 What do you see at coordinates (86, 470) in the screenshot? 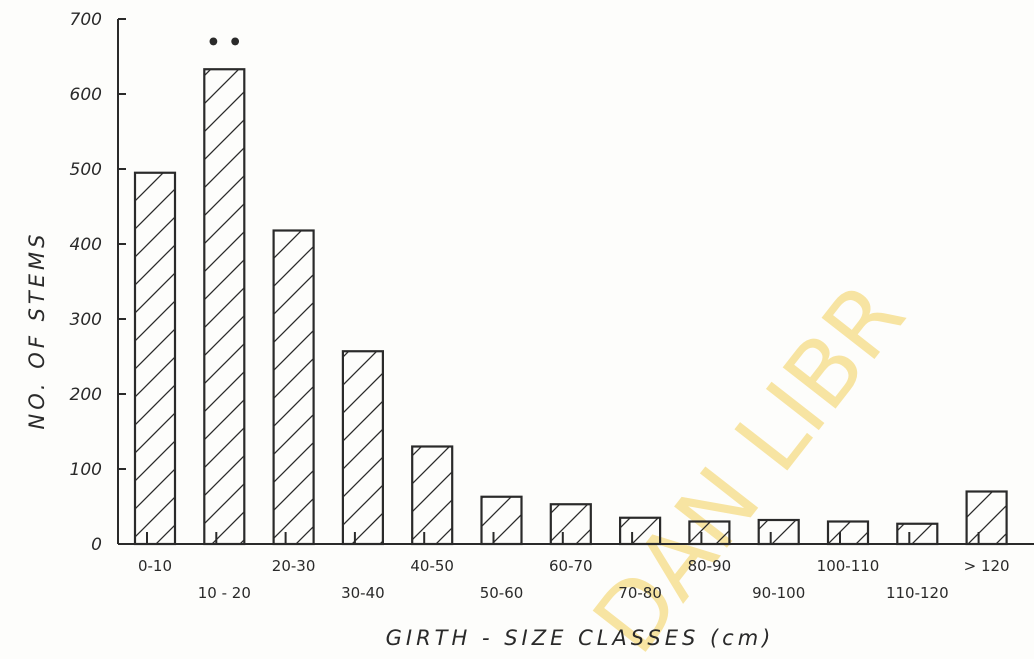
I see `y-tick-label: 100` at bounding box center [86, 470].